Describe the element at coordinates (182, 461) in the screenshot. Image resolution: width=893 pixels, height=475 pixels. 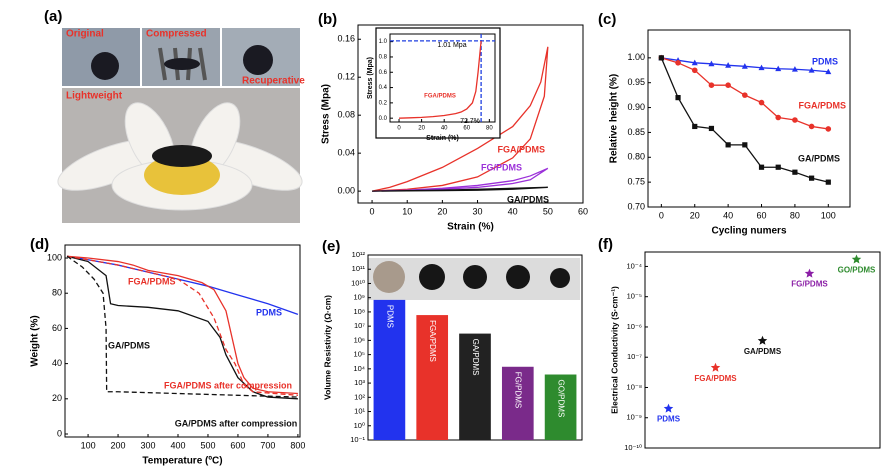
I see `x-axis-title: Temperature (ºC)` at that location.